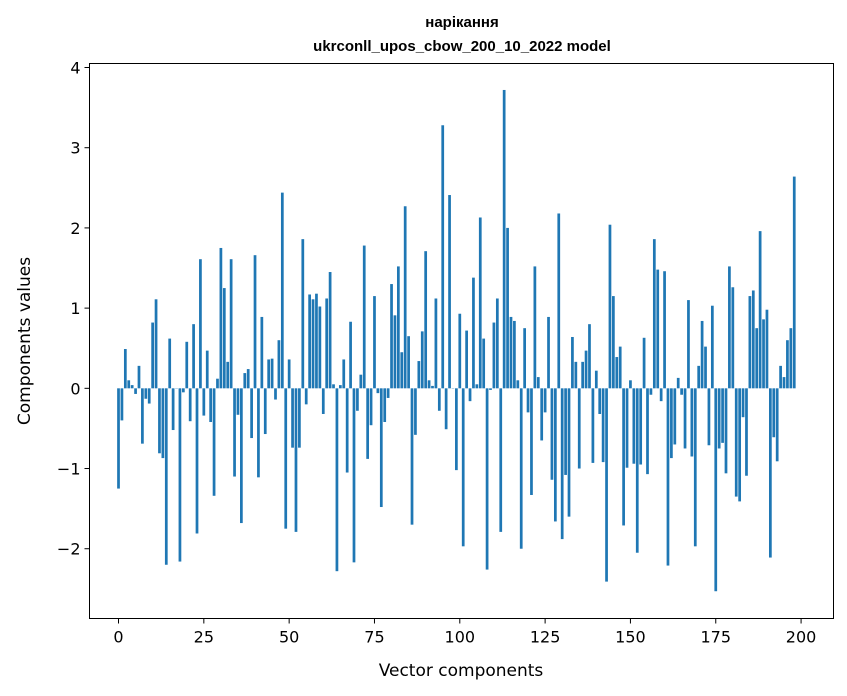 The height and width of the screenshot is (696, 847). I want to click on y-tick-label: 2, so click(75, 228).